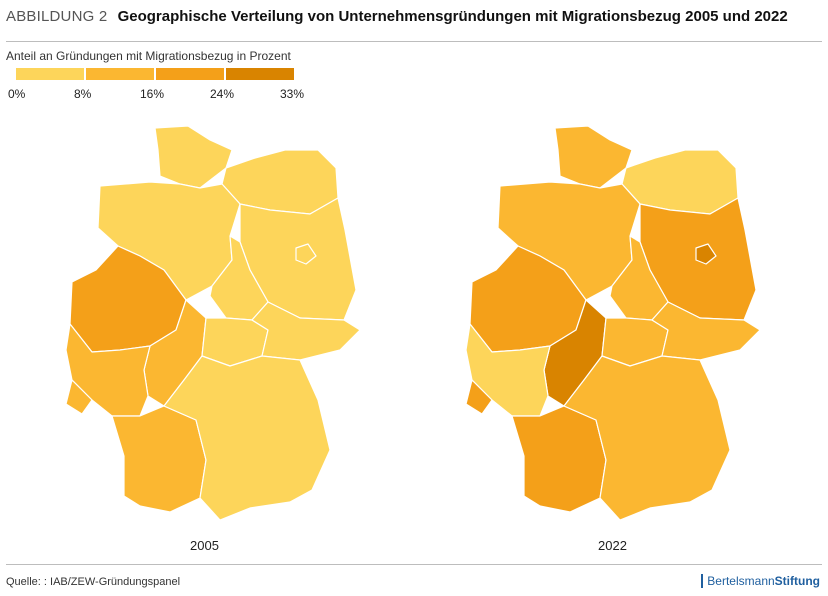 The height and width of the screenshot is (596, 828). Describe the element at coordinates (797, 581) in the screenshot. I see `brand-name-bold: Stiftung` at that location.